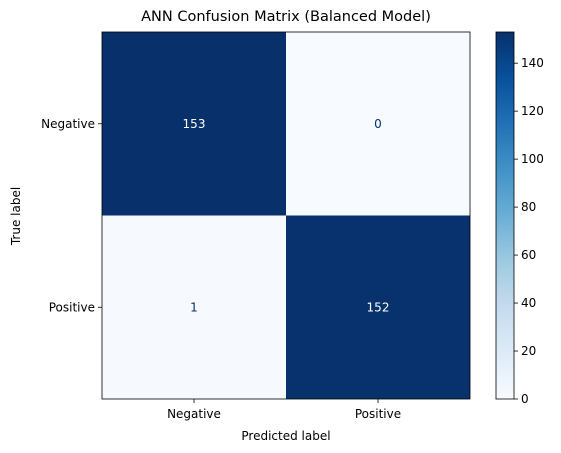  I want to click on cell-value-label: 152, so click(378, 307).